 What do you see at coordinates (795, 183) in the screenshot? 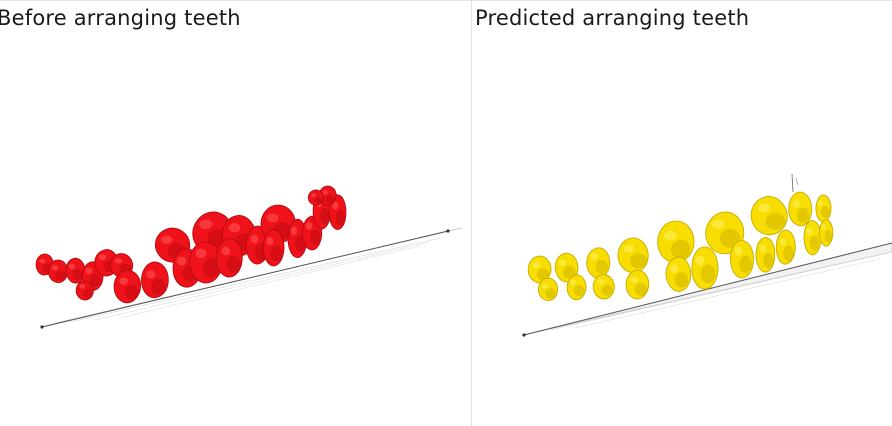
I see `axis-marker` at bounding box center [795, 183].